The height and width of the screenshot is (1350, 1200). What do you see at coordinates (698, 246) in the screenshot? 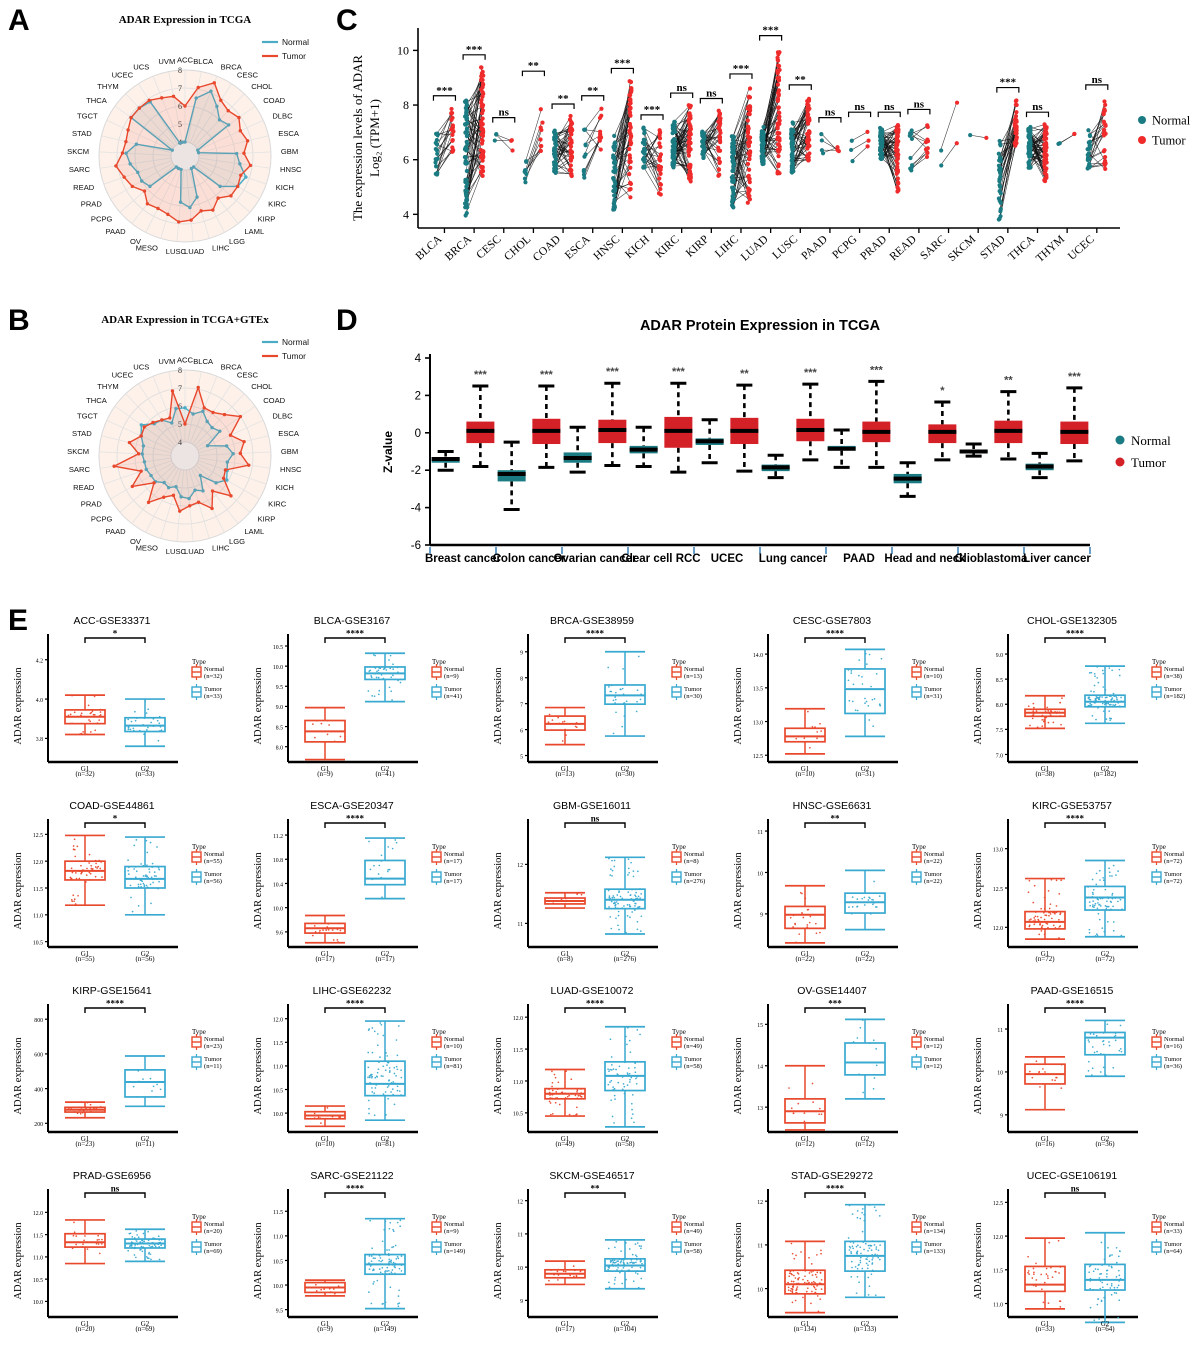
I see `panel-c-x-axis-label: KIRP` at bounding box center [698, 246].